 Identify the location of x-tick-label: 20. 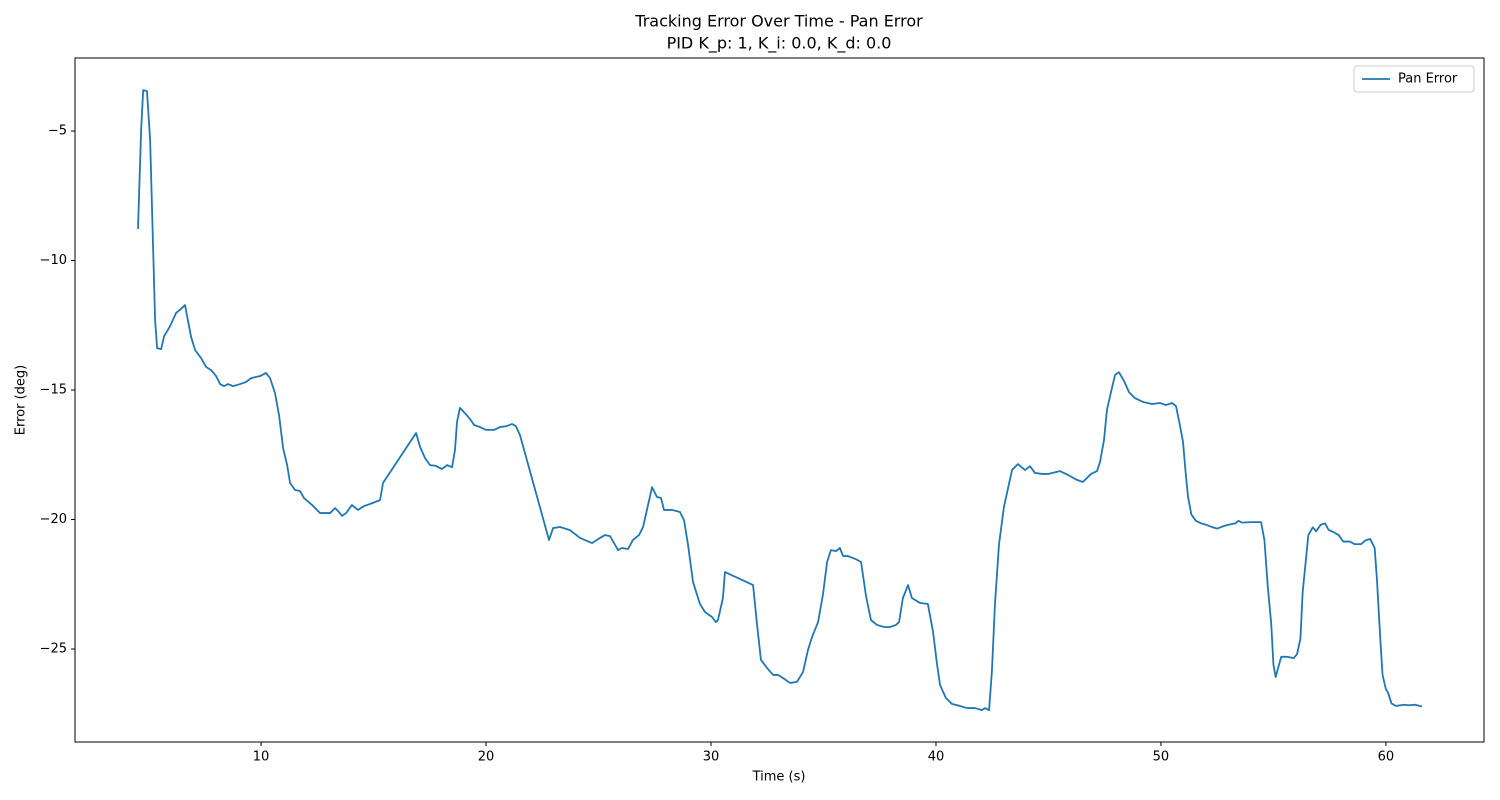
(486, 757).